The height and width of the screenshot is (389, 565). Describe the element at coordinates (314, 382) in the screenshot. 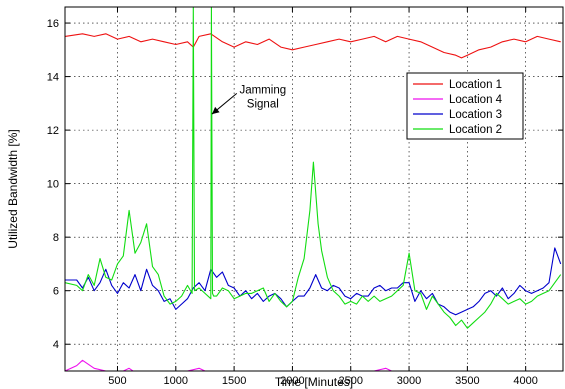

I see `x-axis-label: Time [Minutes]` at that location.